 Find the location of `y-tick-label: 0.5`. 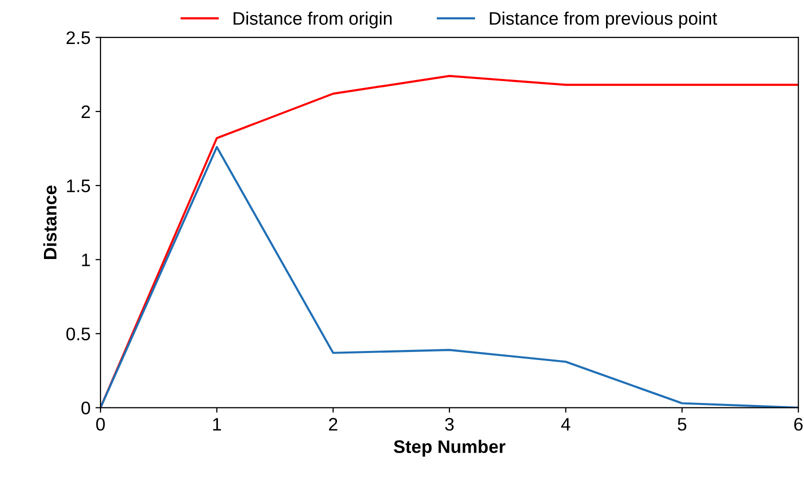

y-tick-label: 0.5 is located at coordinates (78, 334).